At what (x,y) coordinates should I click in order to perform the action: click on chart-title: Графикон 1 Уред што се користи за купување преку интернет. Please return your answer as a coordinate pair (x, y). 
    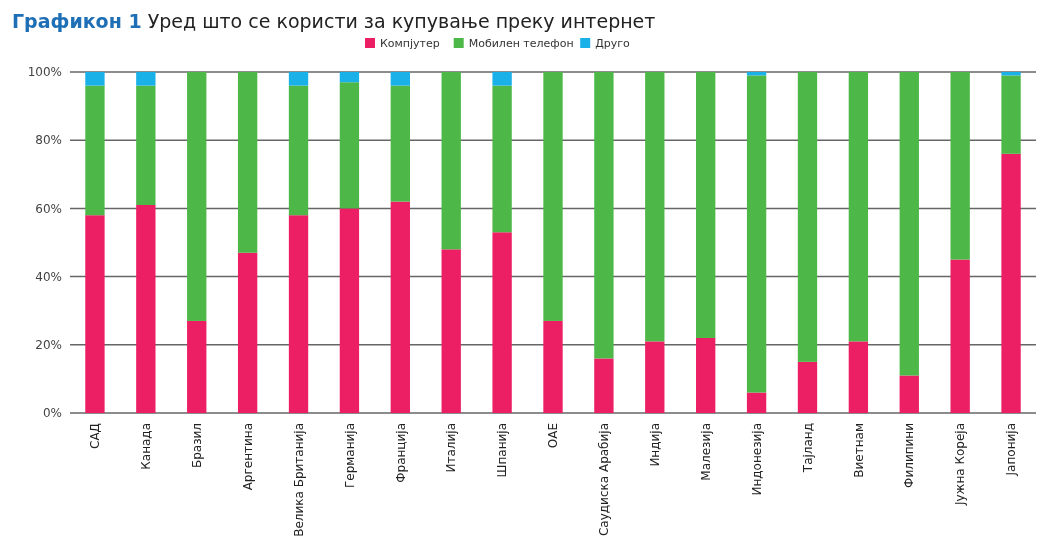
    Looking at the image, I should click on (334, 21).